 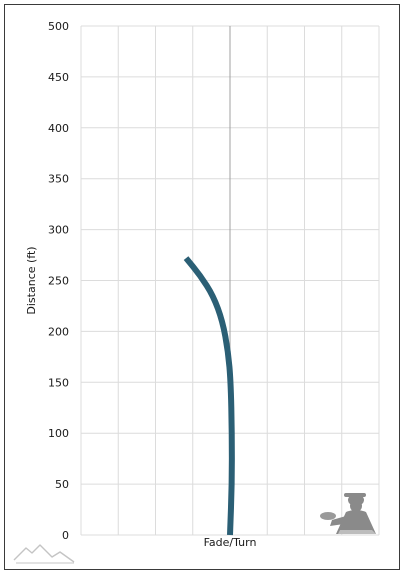 What do you see at coordinates (62, 484) in the screenshot?
I see `y-tick-label: 50` at bounding box center [62, 484].